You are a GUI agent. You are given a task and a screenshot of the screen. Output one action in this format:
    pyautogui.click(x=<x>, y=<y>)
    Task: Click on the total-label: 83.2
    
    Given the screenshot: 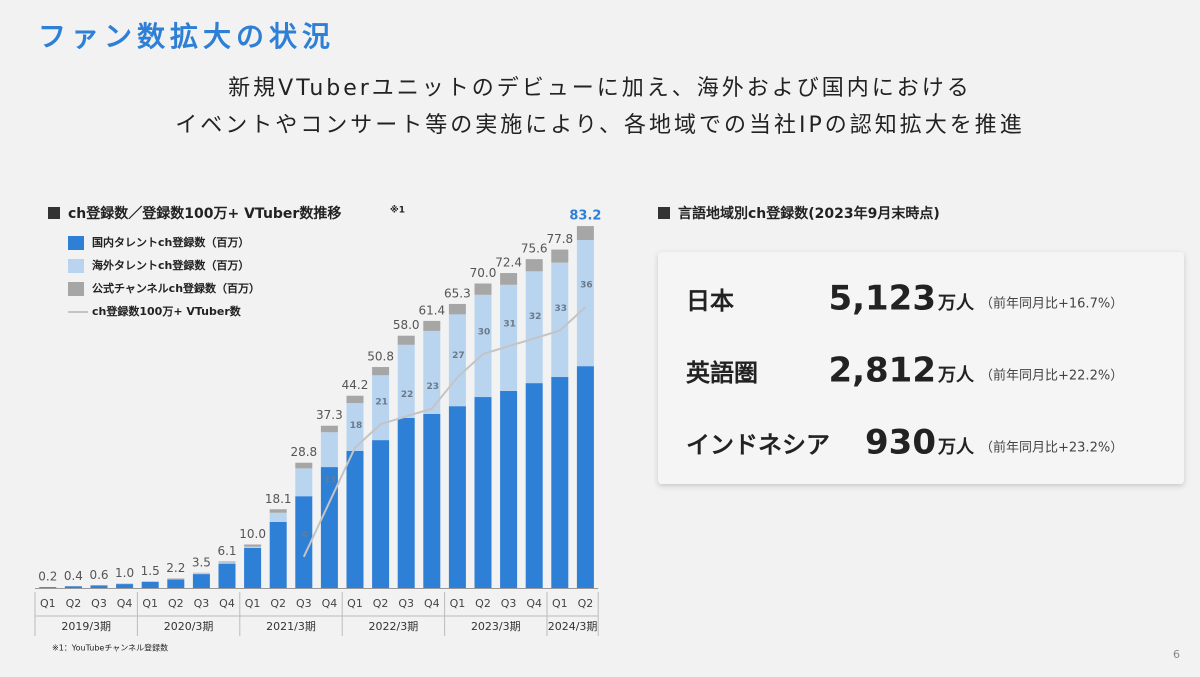 What is the action you would take?
    pyautogui.click(x=585, y=216)
    